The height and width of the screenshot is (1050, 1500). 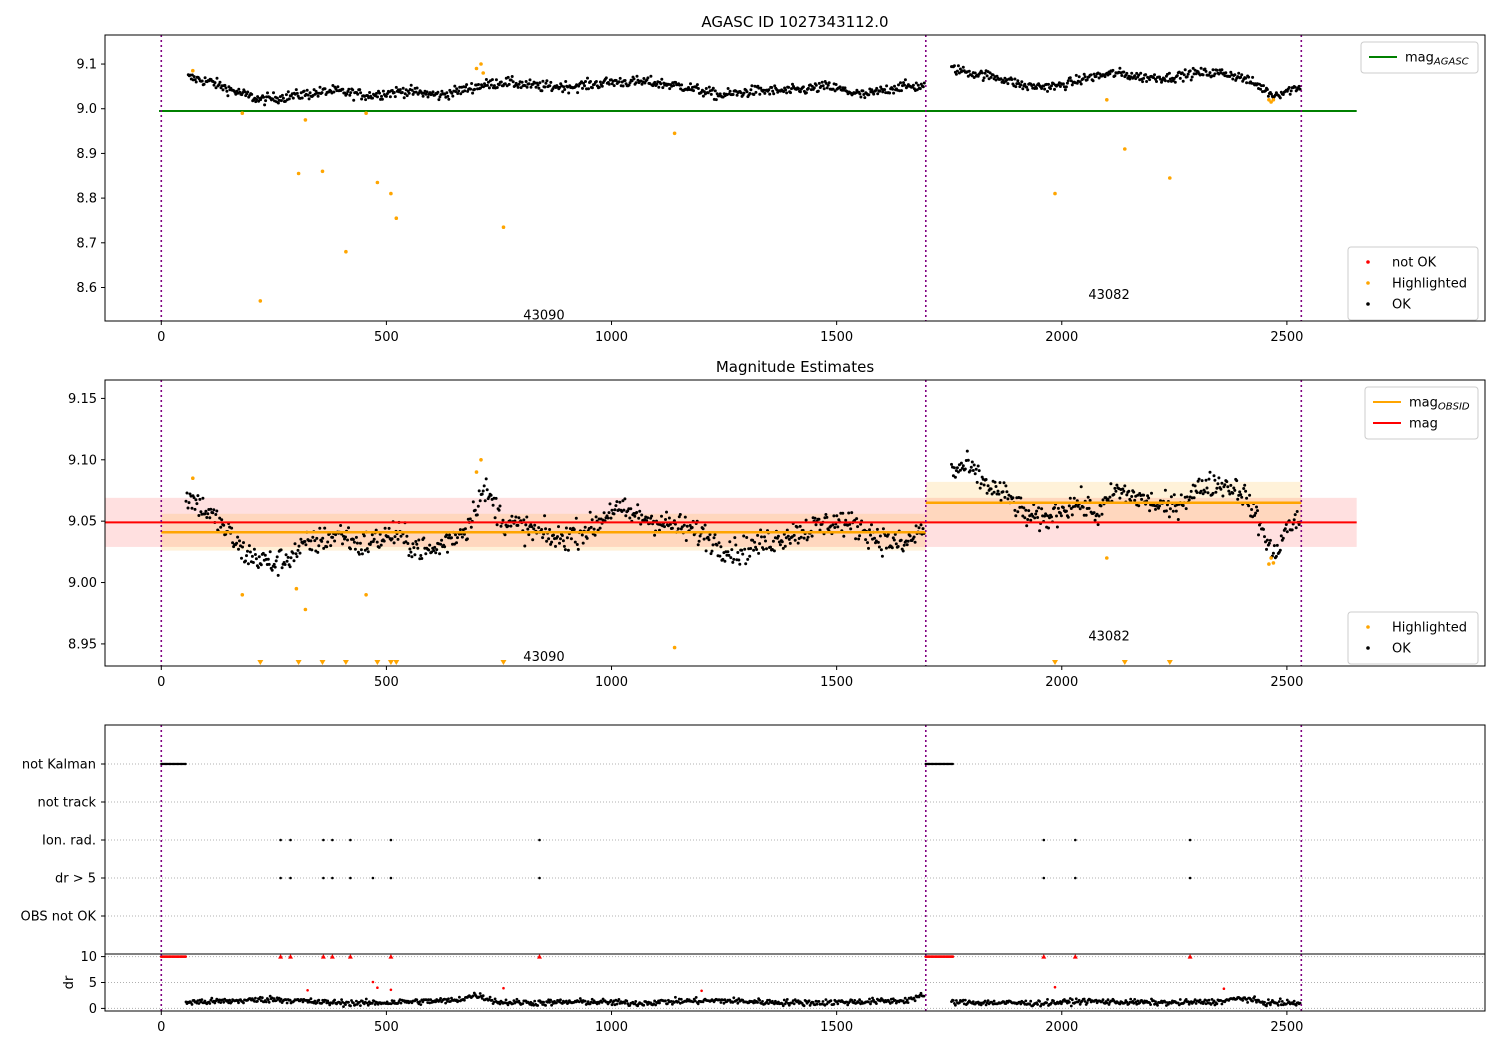 I want to click on mid-ytick-label: 9.10, so click(x=82, y=460).